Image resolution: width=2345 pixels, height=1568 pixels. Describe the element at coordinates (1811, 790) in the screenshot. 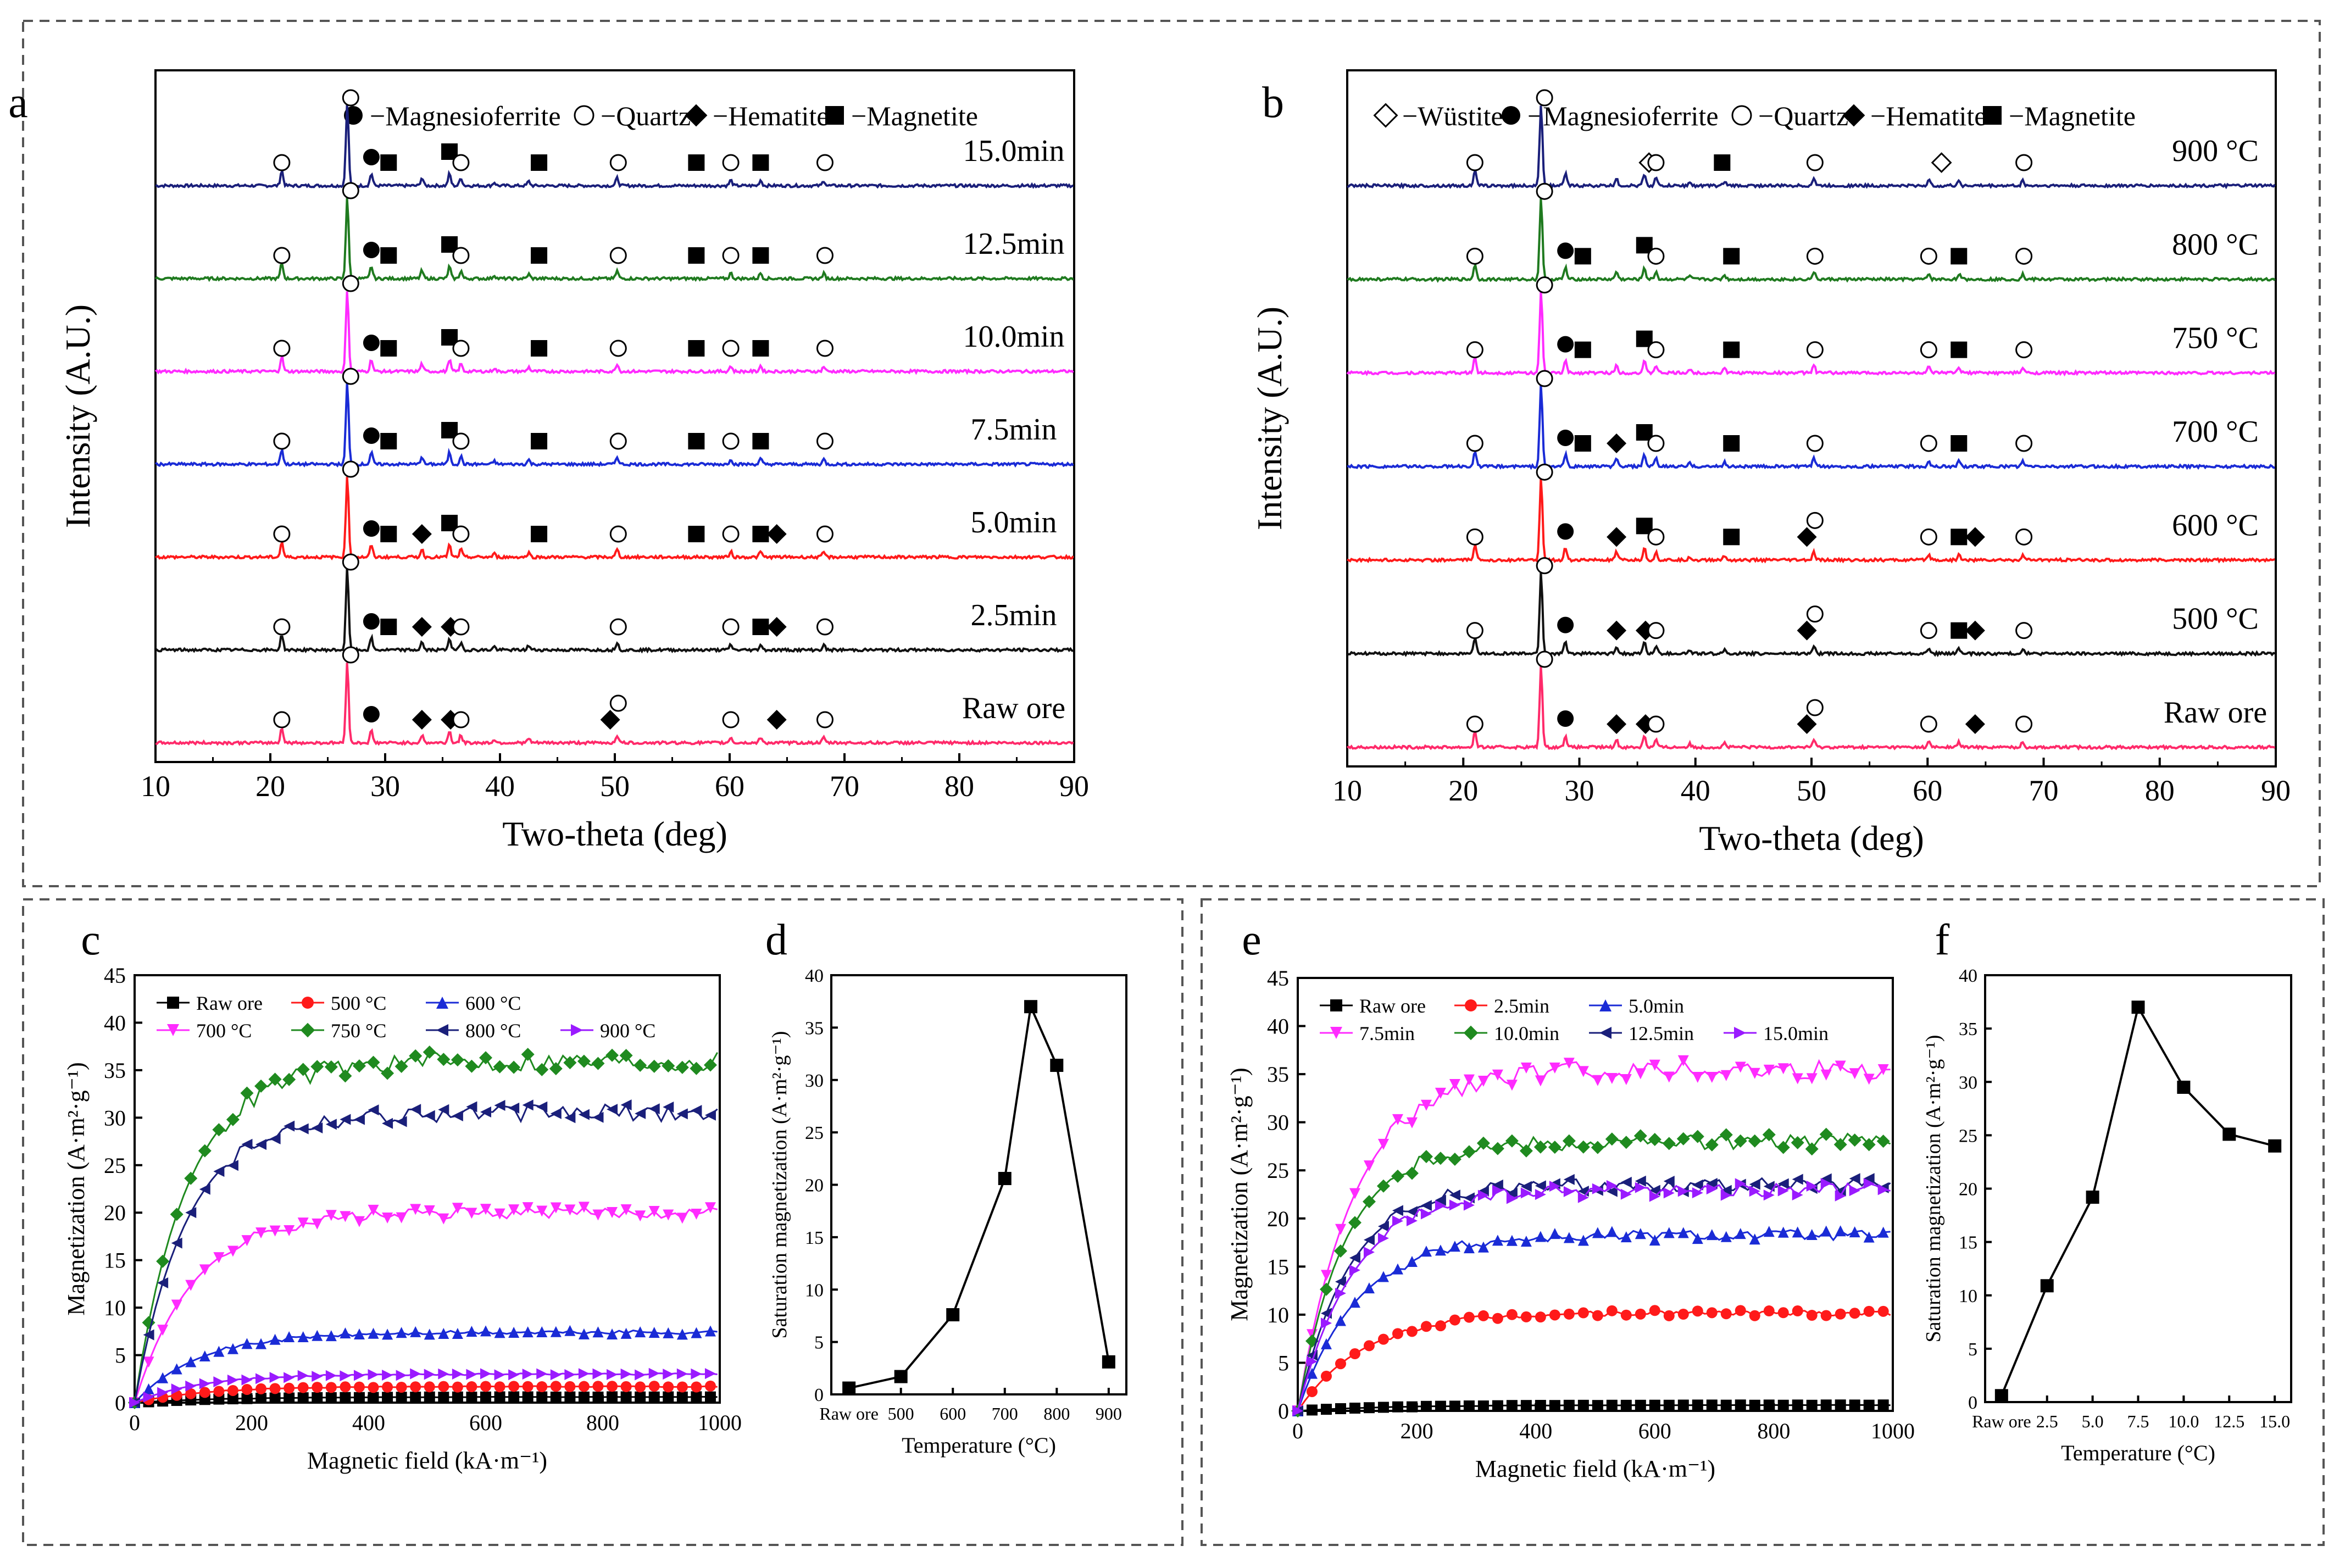

I see `x-tick-label: 50` at that location.